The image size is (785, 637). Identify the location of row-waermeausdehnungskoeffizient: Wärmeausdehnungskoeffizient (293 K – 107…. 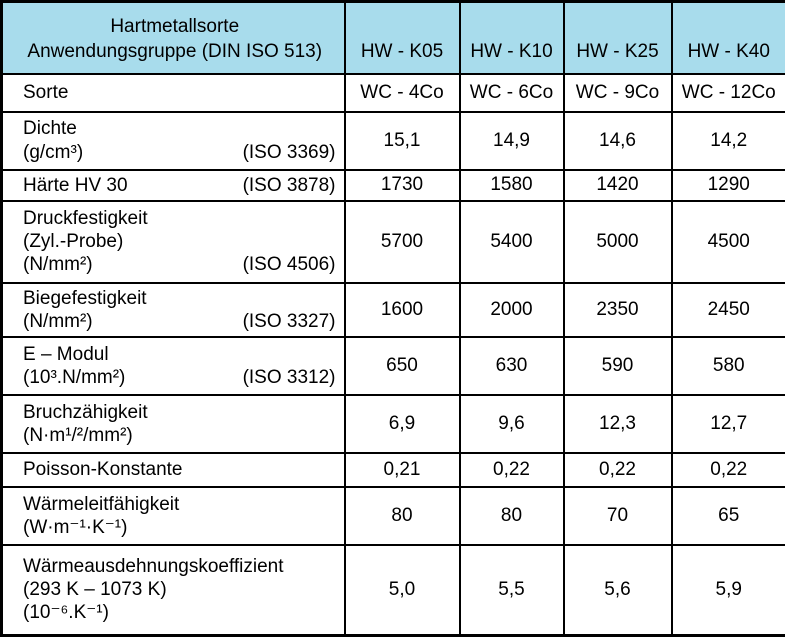
(393, 590).